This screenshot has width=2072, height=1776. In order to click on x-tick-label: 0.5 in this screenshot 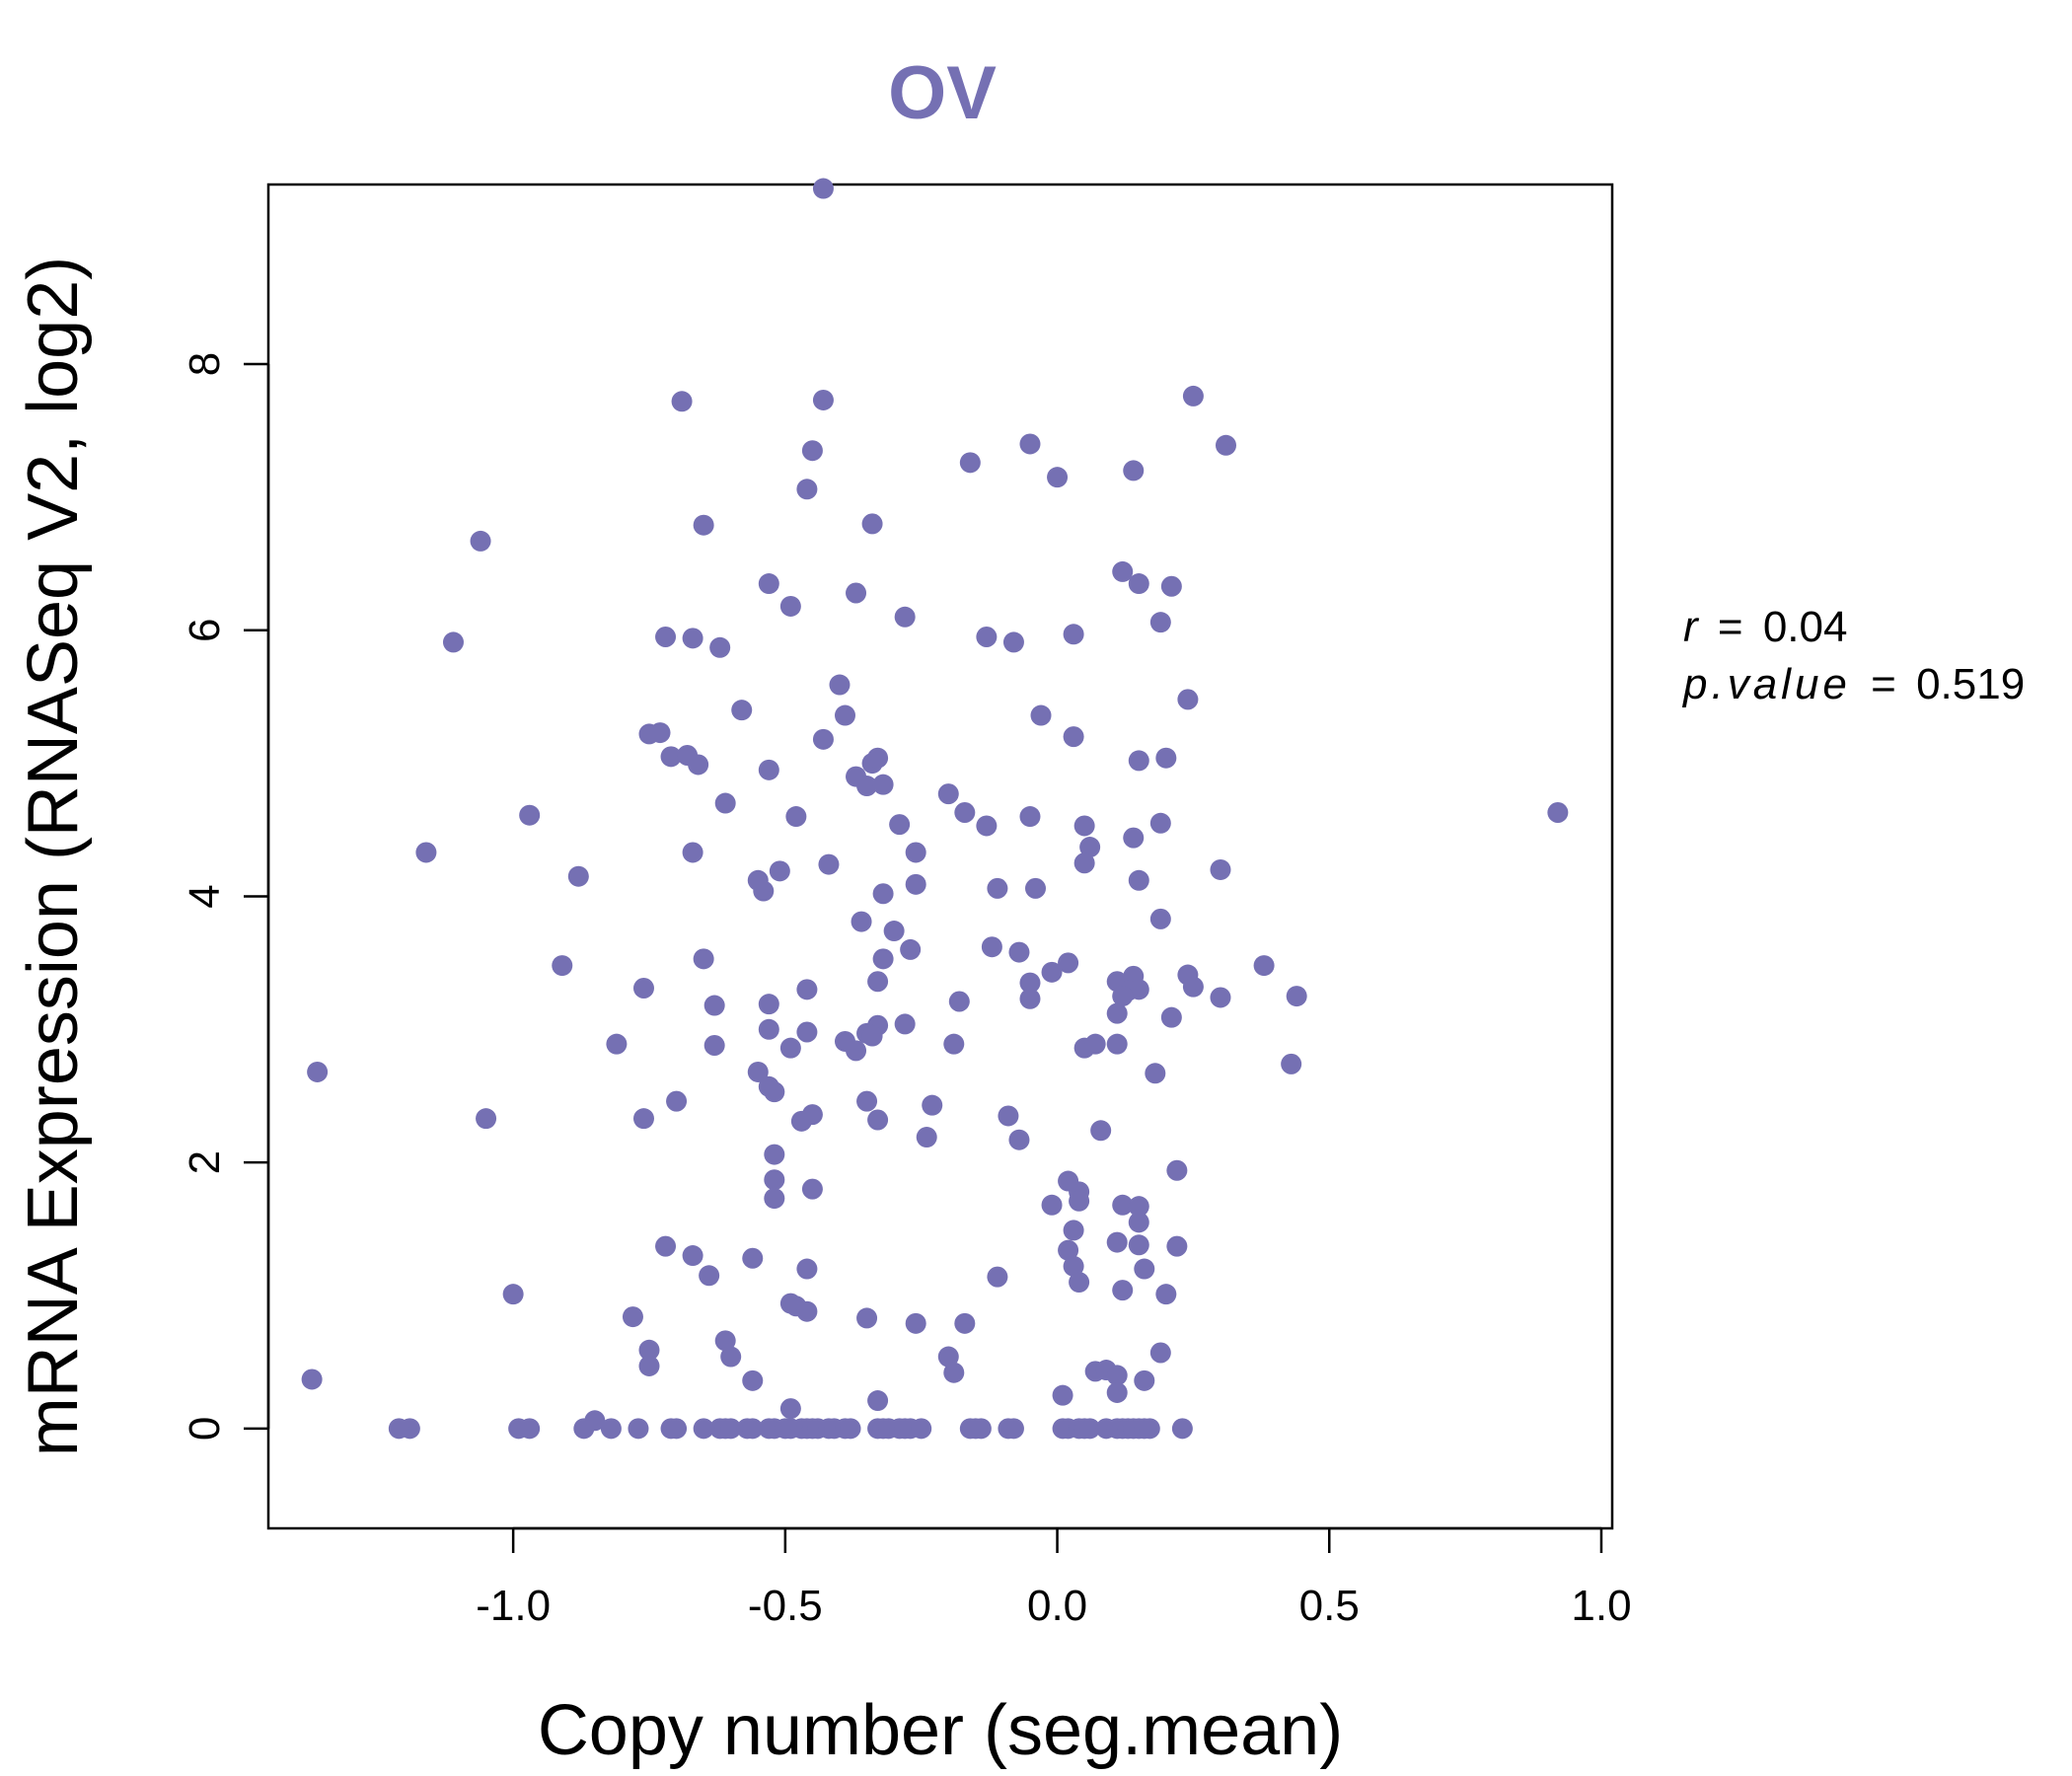, I will do `click(1329, 1606)`.